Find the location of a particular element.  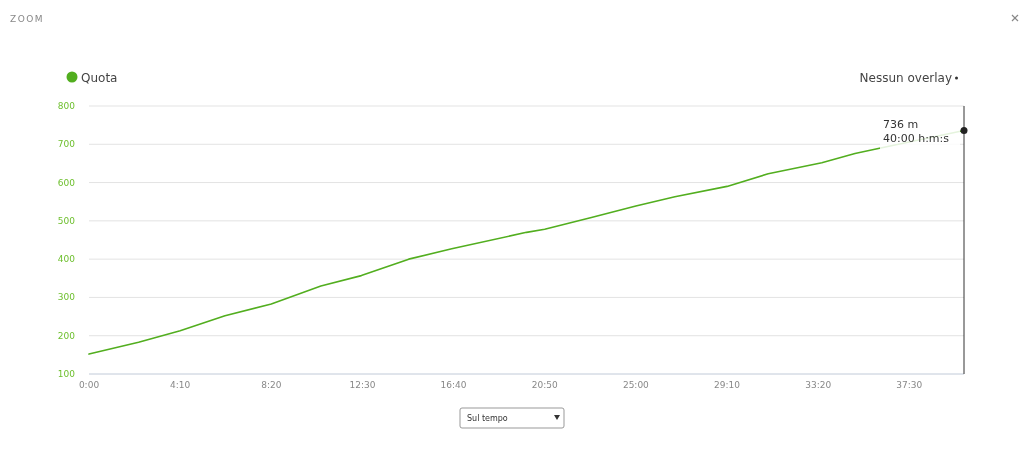

chart-title: ZOOM is located at coordinates (27, 19).